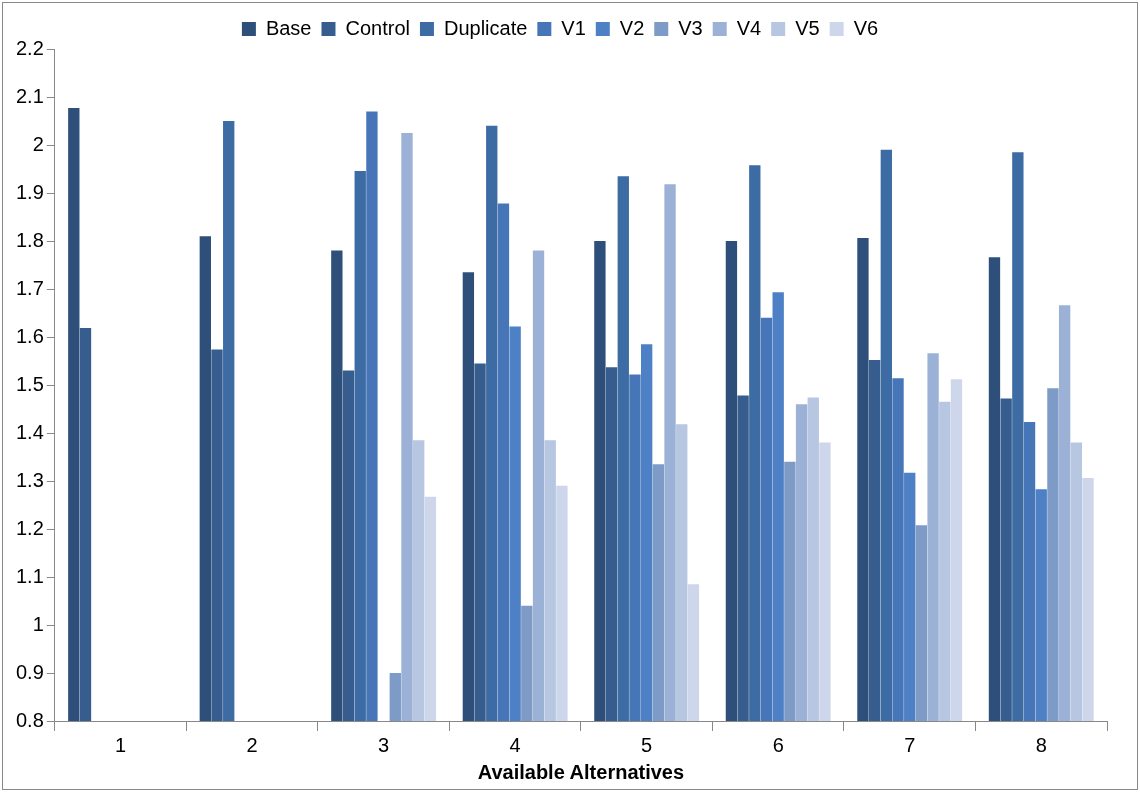 This screenshot has width=1140, height=792. Describe the element at coordinates (29, 479) in the screenshot. I see `y-tick-label: 1.3` at that location.